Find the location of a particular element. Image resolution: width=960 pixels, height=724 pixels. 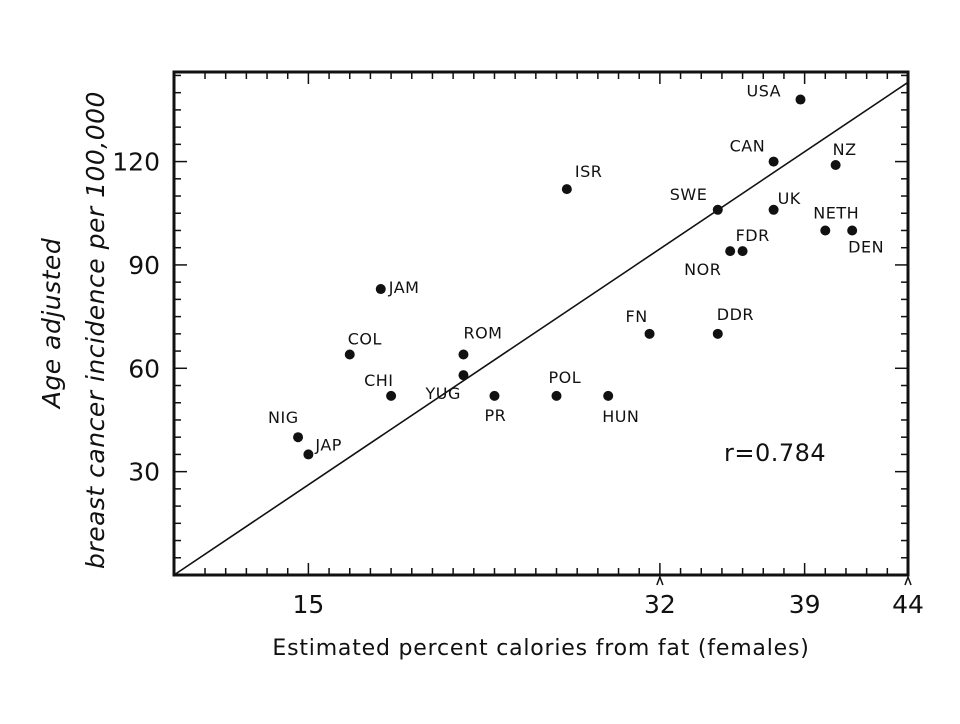

data-point-yug is located at coordinates (463, 375).